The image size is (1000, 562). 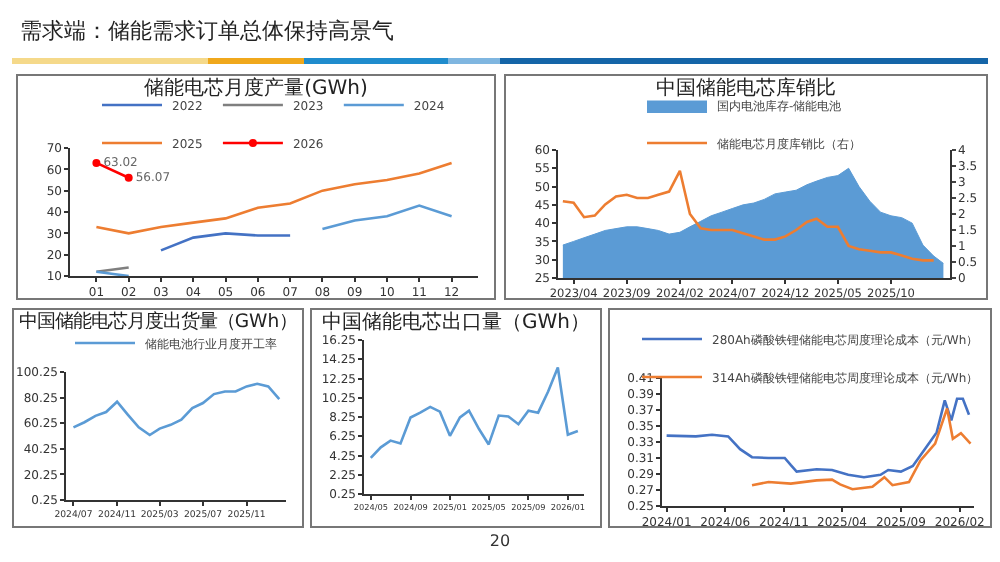 I want to click on chart-title: 中国储能电芯库销比, so click(x=746, y=88).